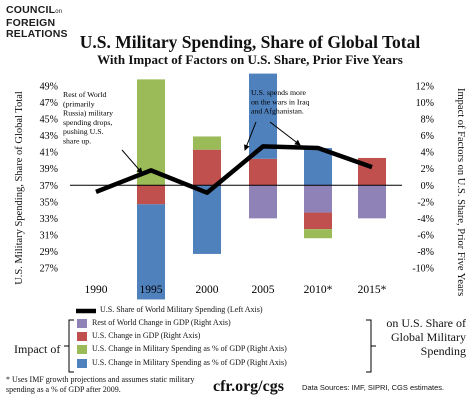 The image size is (470, 400). Describe the element at coordinates (425, 202) in the screenshot. I see `y-tick-right-7: -2%` at that location.